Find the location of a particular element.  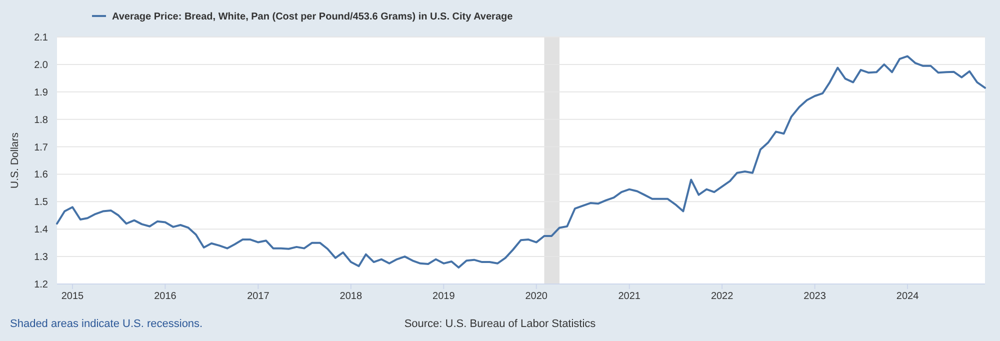

x-tick-label: 2021 is located at coordinates (629, 296).